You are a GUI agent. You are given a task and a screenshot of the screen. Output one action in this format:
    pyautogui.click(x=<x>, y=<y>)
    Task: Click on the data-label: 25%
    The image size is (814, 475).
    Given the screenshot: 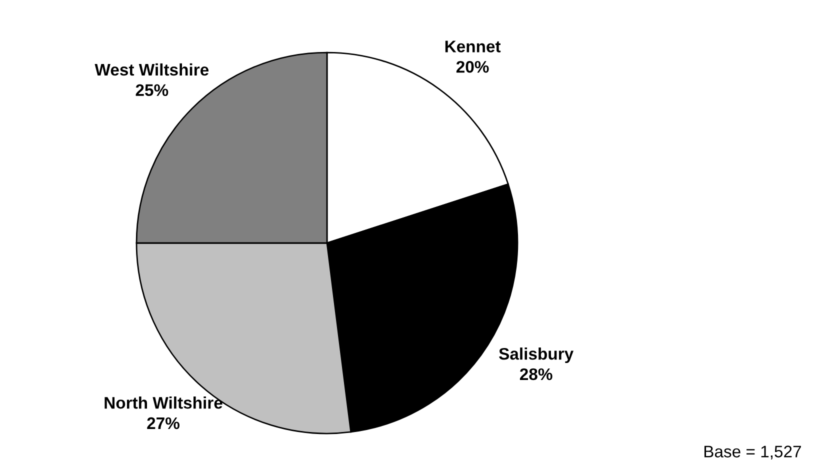 What is the action you would take?
    pyautogui.click(x=152, y=90)
    